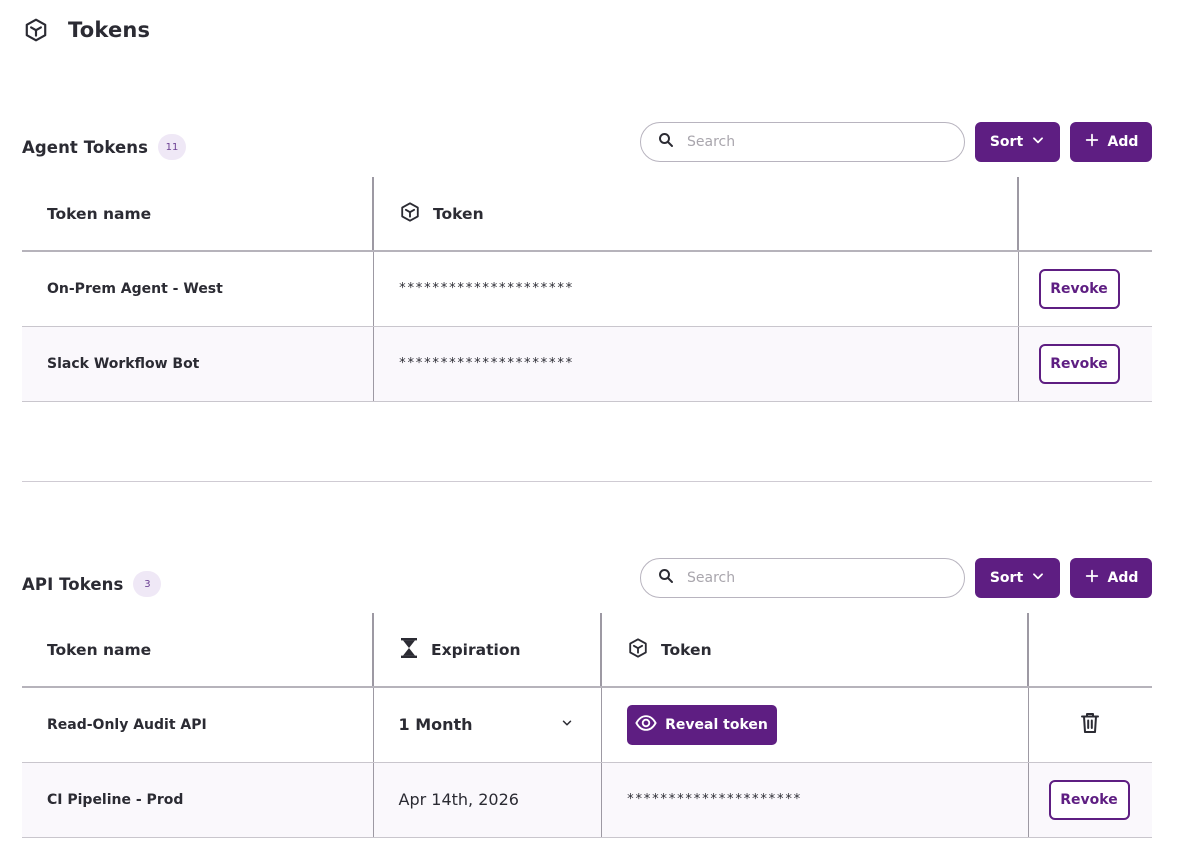 The width and height of the screenshot is (1177, 862). What do you see at coordinates (409, 650) in the screenshot?
I see `hourglass-icon` at bounding box center [409, 650].